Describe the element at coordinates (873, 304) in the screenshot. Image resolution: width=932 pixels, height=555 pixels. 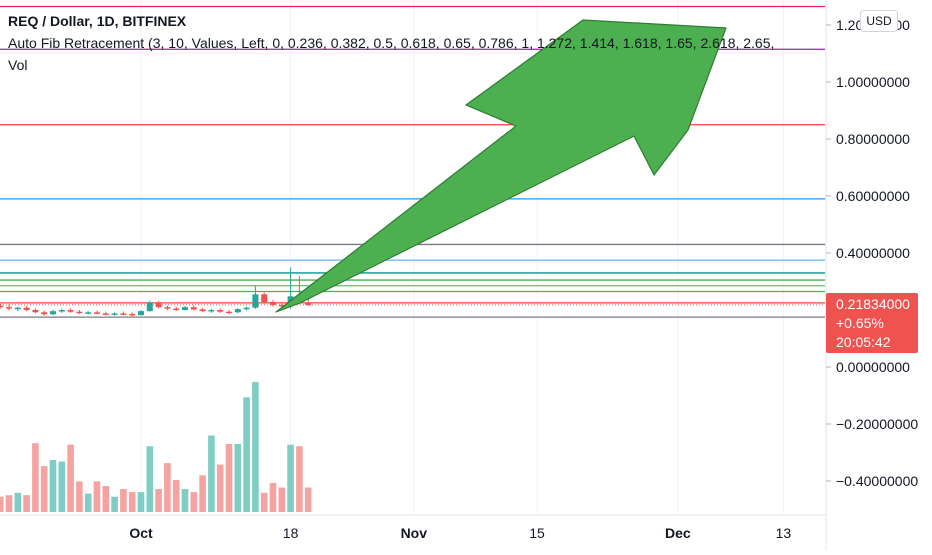
I see `last-price-value: 0.21834000` at that location.